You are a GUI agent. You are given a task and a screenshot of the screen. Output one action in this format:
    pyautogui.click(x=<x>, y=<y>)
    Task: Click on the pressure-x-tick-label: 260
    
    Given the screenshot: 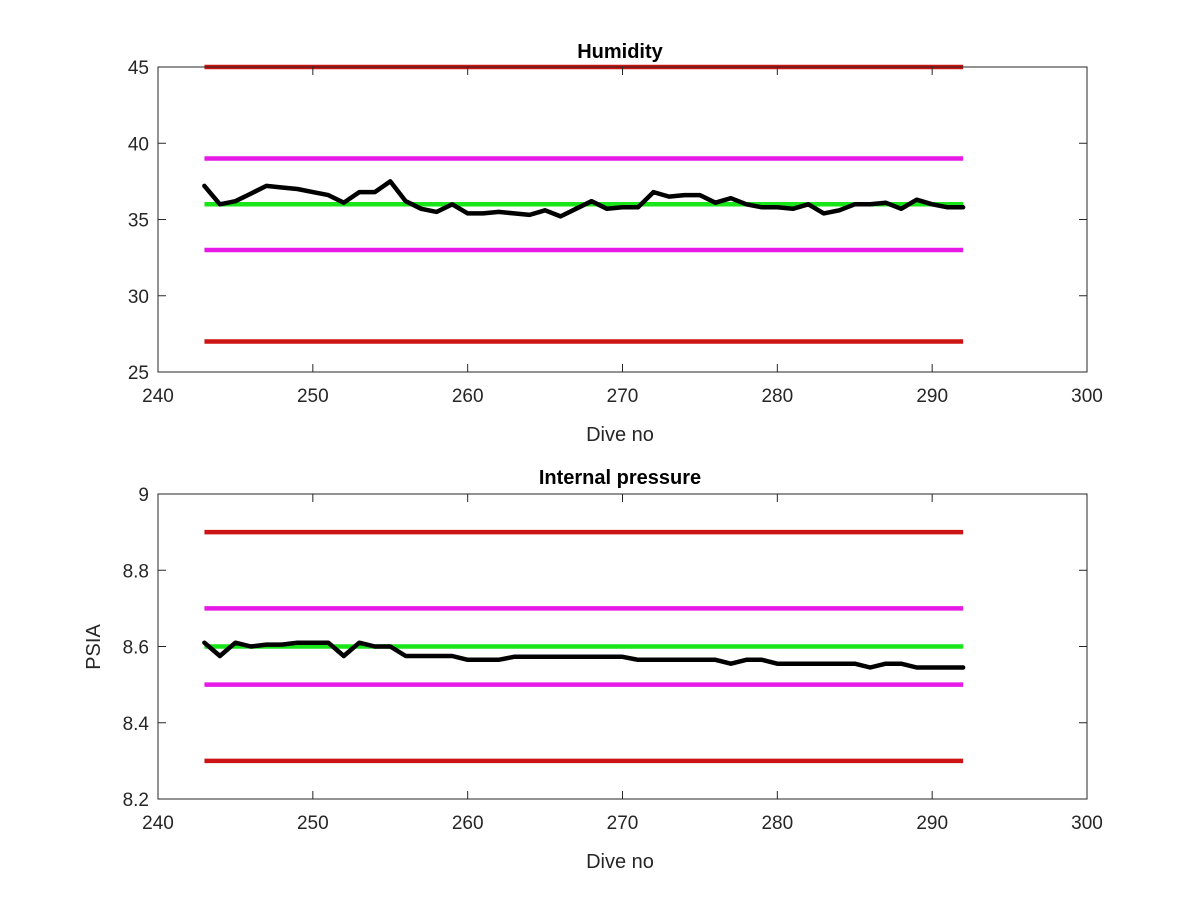 What is the action you would take?
    pyautogui.click(x=468, y=823)
    